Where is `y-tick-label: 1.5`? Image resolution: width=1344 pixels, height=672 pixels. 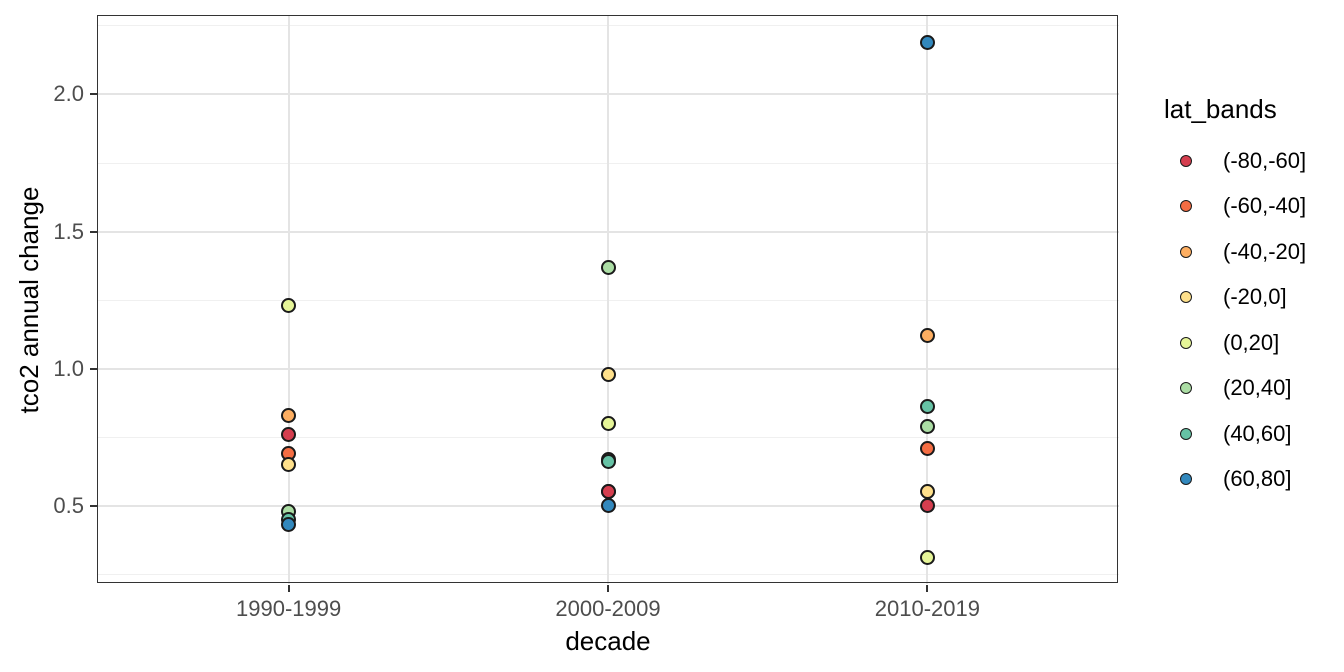 y-tick-label: 1.5 is located at coordinates (68, 231).